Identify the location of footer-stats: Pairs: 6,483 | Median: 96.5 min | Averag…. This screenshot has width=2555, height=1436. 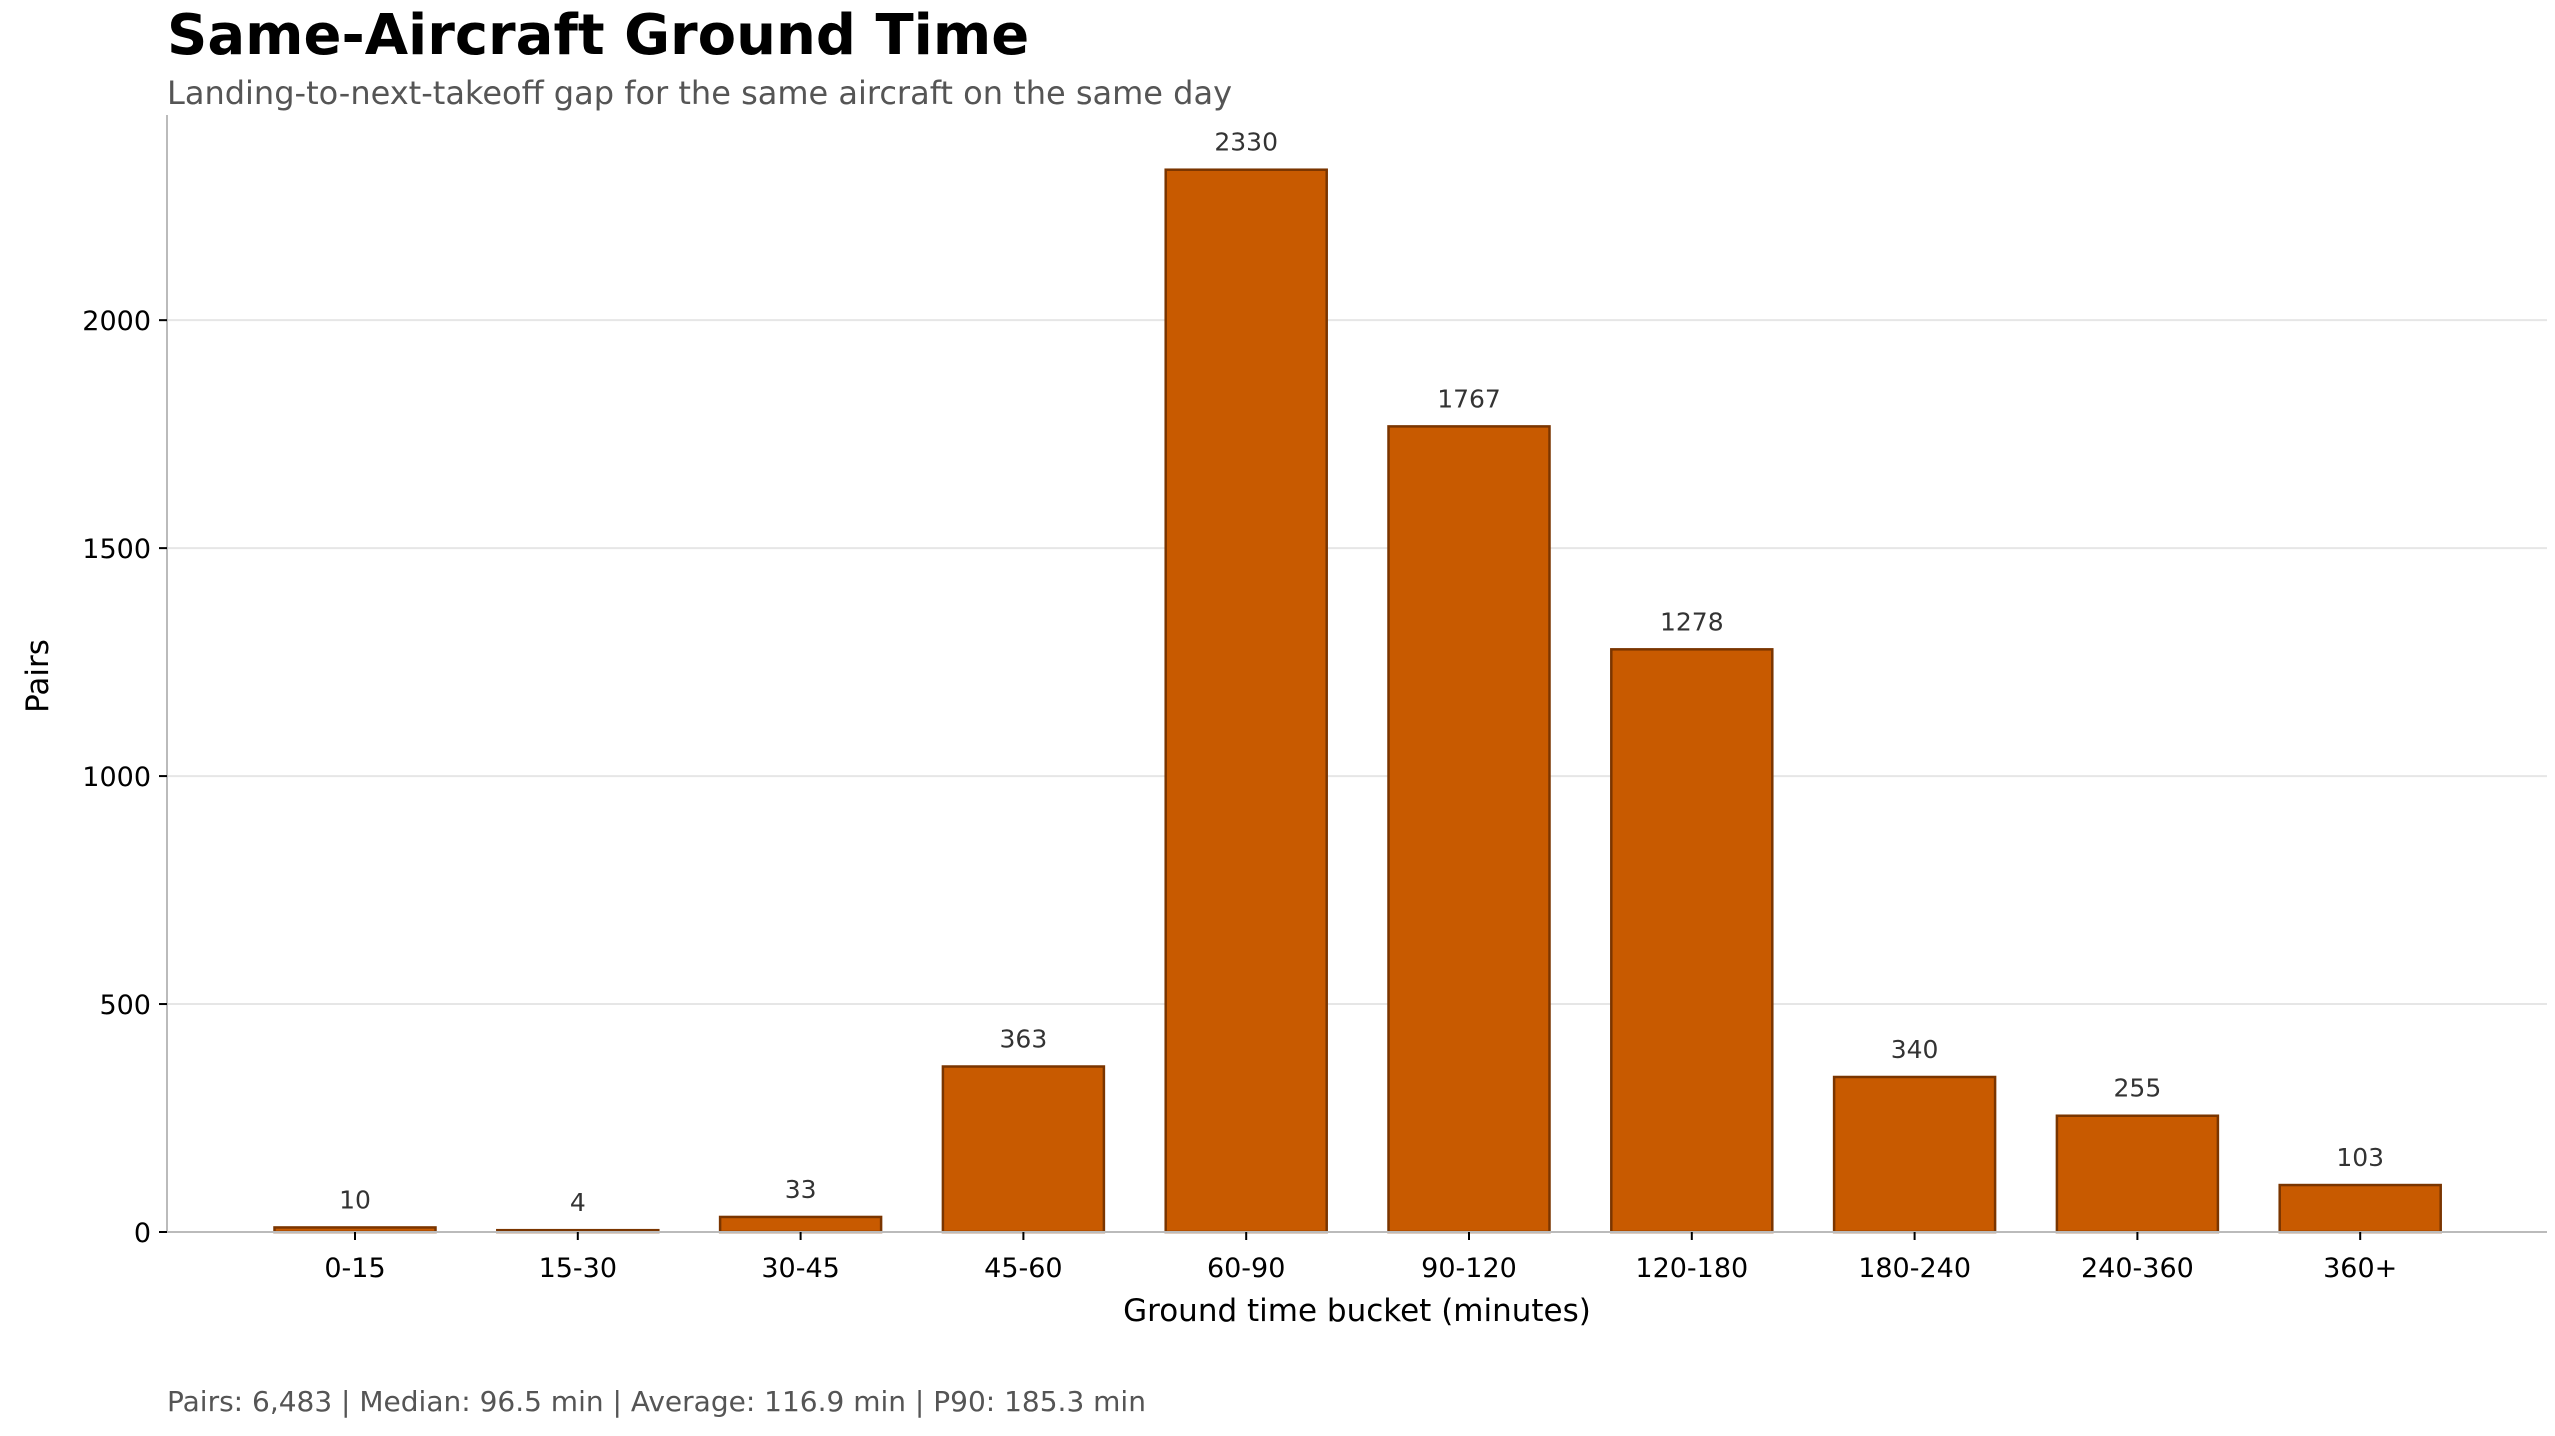
(656, 1401).